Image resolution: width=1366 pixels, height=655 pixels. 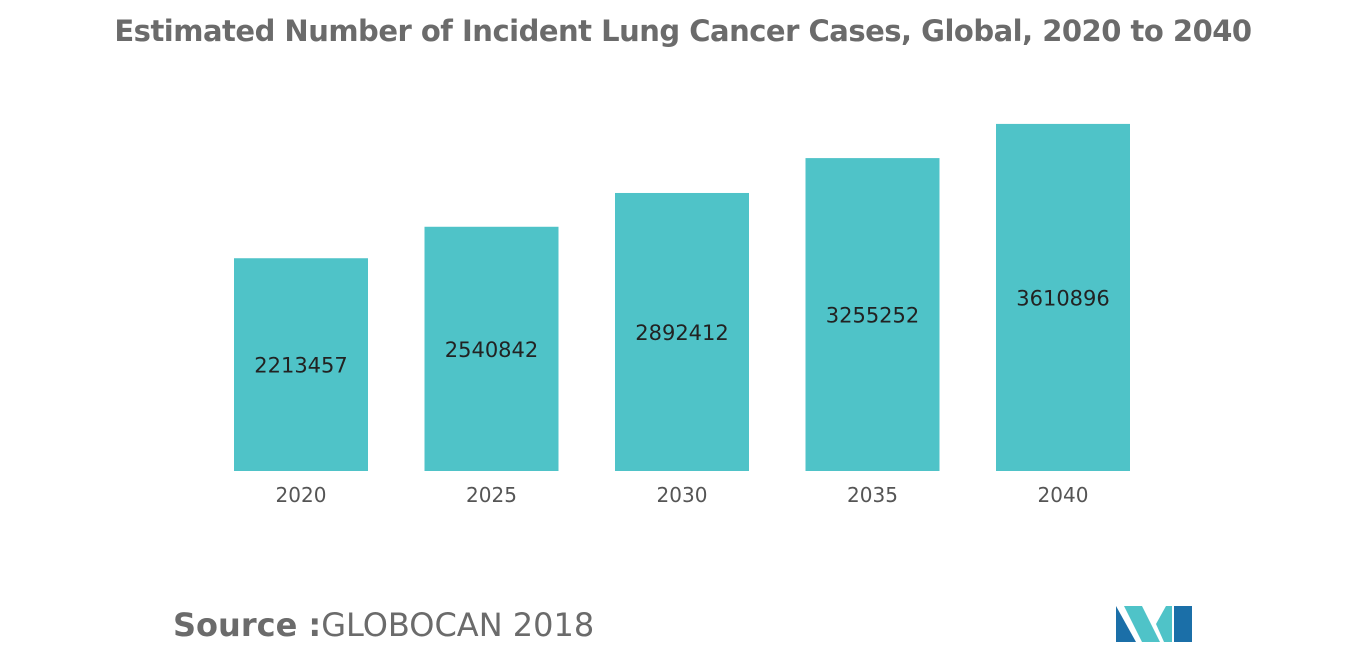 I want to click on bar-2020, so click(x=301, y=364).